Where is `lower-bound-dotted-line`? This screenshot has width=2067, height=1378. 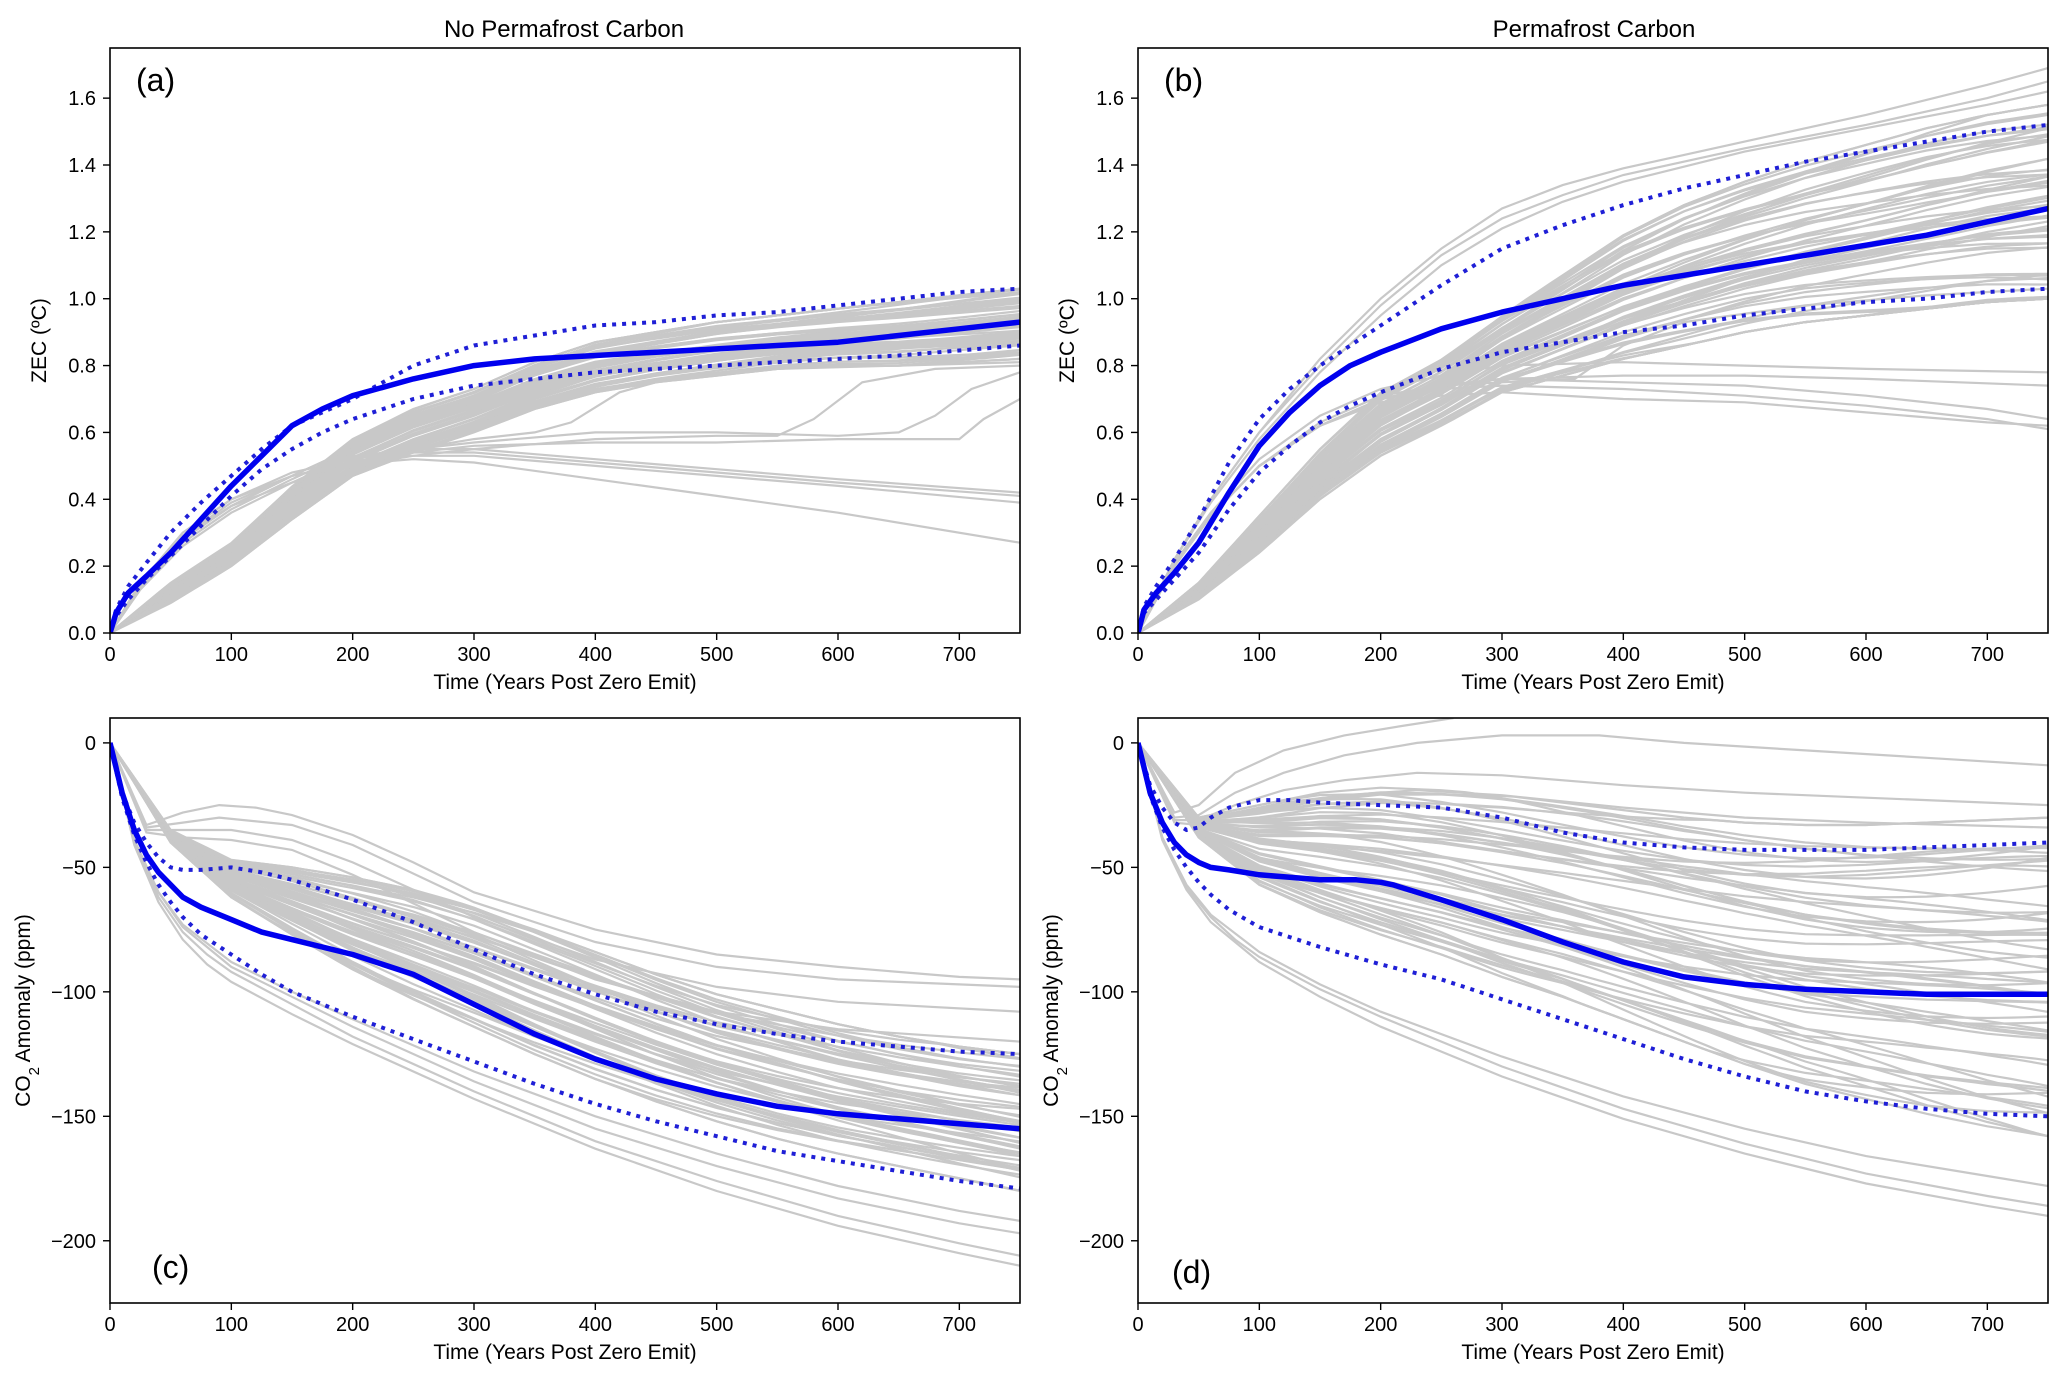
lower-bound-dotted-line is located at coordinates (1593, 459).